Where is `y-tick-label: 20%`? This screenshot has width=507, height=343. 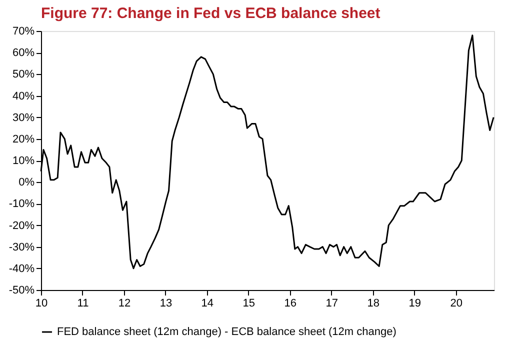 y-tick-label: 20% is located at coordinates (23, 139).